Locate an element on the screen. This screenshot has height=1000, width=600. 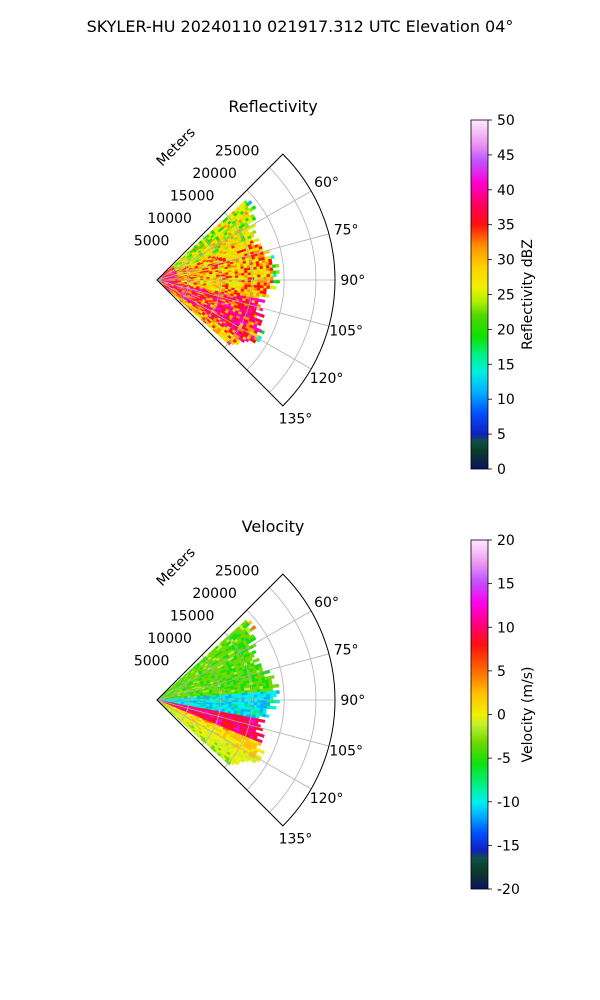
colorbar is located at coordinates (479, 714).